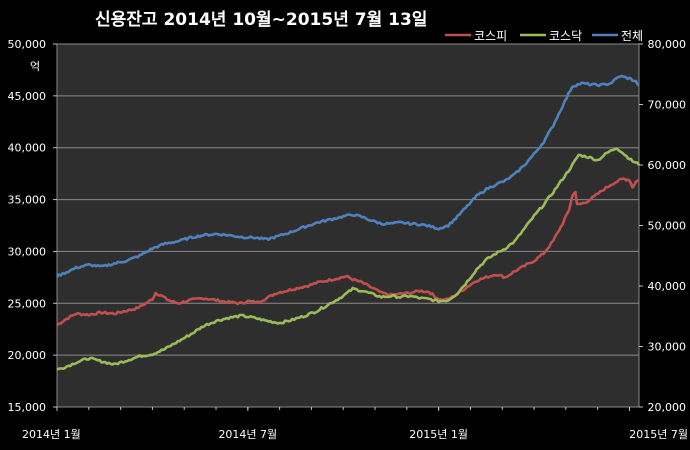 The width and height of the screenshot is (690, 450). What do you see at coordinates (27, 355) in the screenshot?
I see `left-tick-label: 20,000` at bounding box center [27, 355].